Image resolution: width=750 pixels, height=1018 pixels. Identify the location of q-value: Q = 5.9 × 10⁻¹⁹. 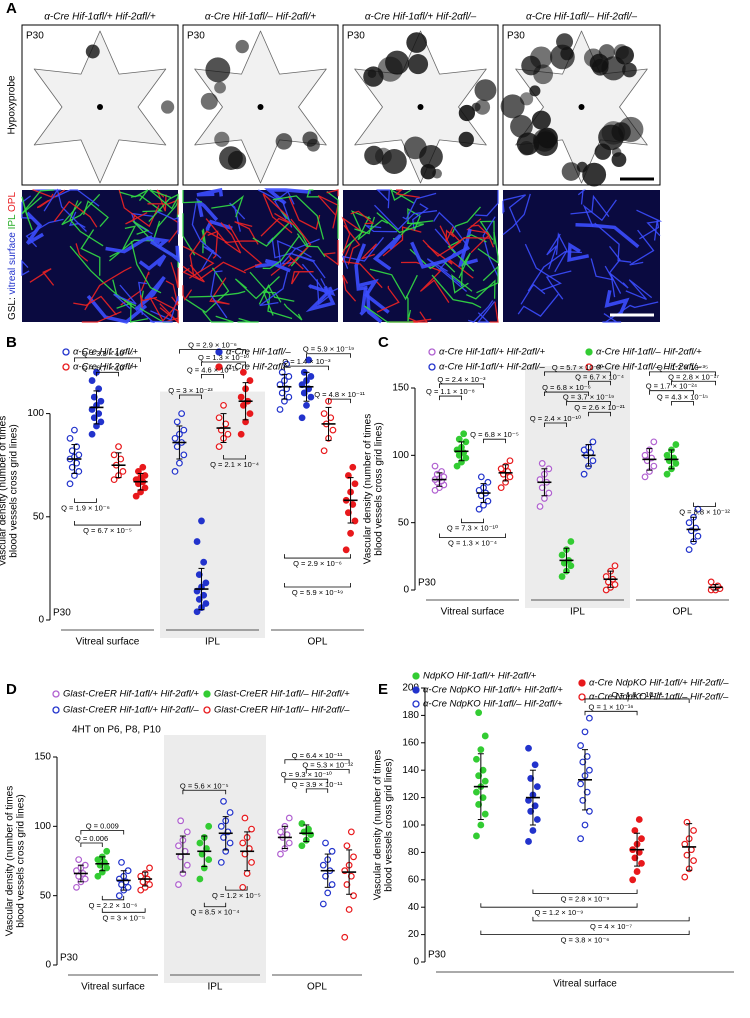
(317, 592).